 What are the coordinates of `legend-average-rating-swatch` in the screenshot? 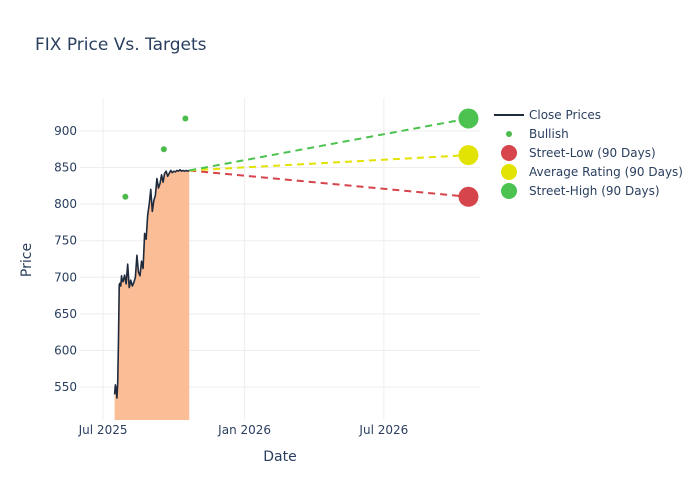 It's located at (509, 172).